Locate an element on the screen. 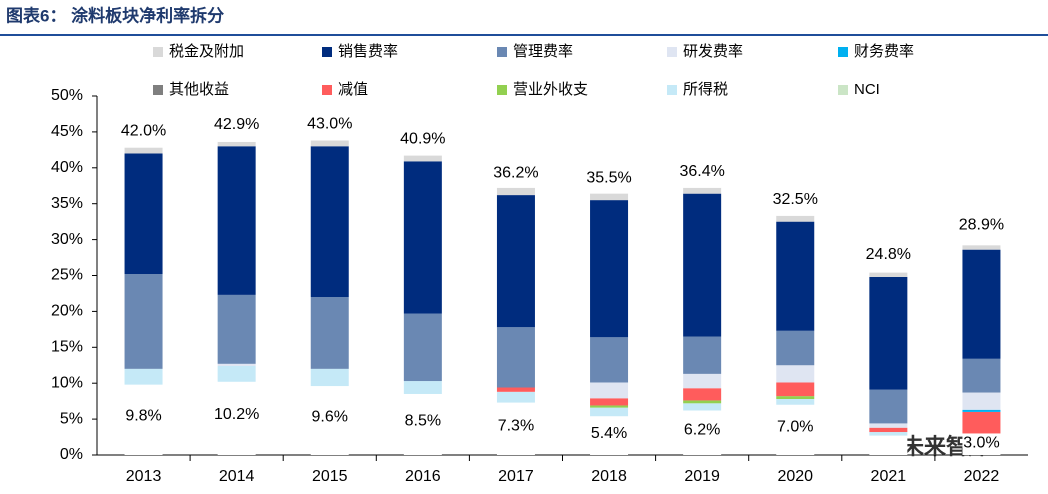 The height and width of the screenshot is (494, 1048). total-label: 42.0% is located at coordinates (143, 131).